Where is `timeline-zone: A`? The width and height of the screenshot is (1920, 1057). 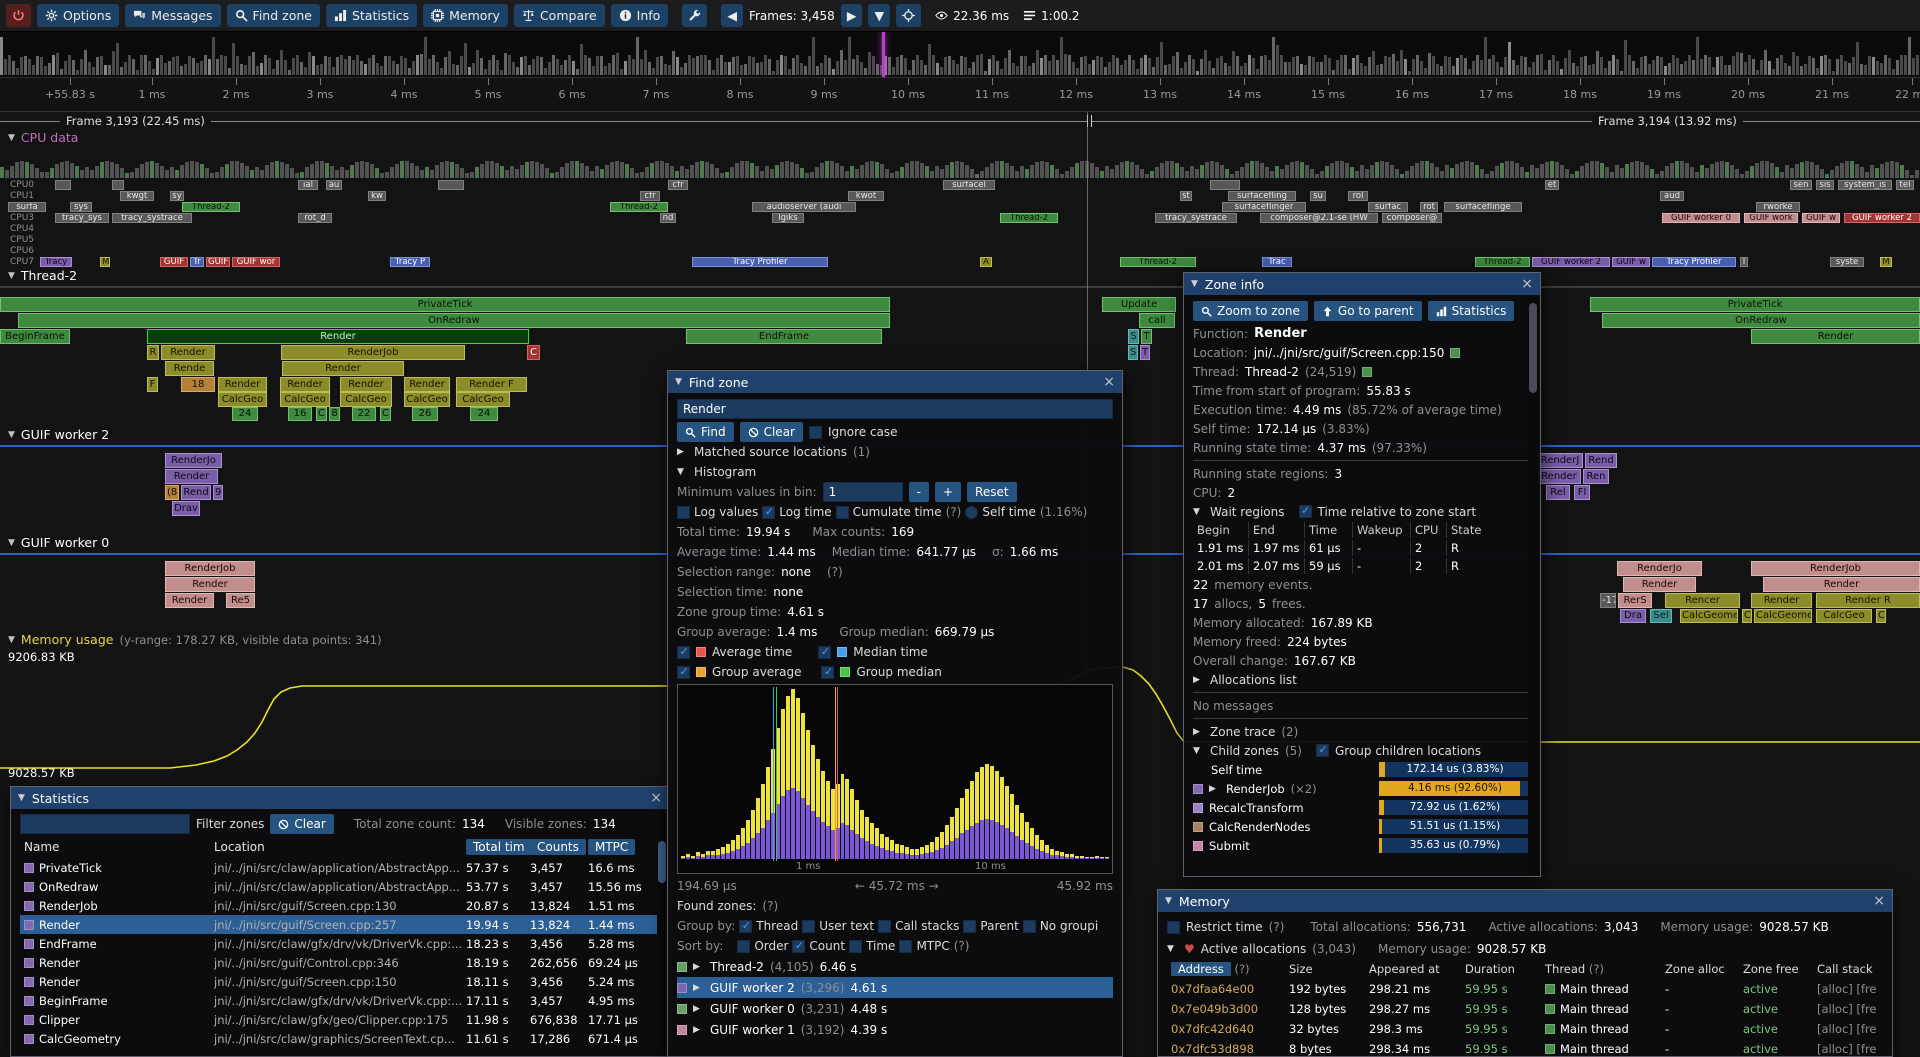
timeline-zone: A is located at coordinates (986, 262).